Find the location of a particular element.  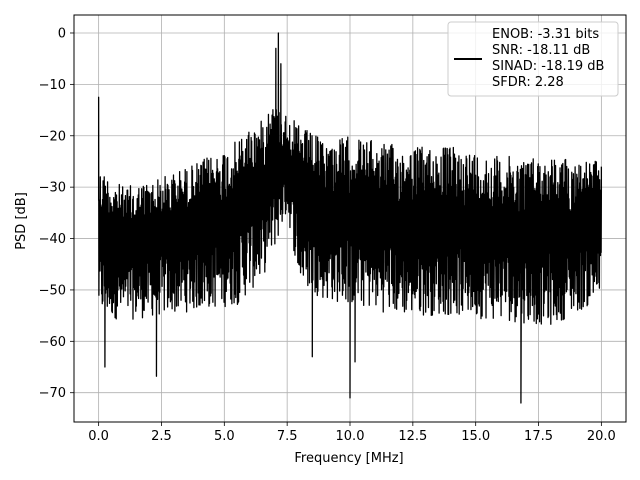

y-tick-label: 0 is located at coordinates (62, 33).